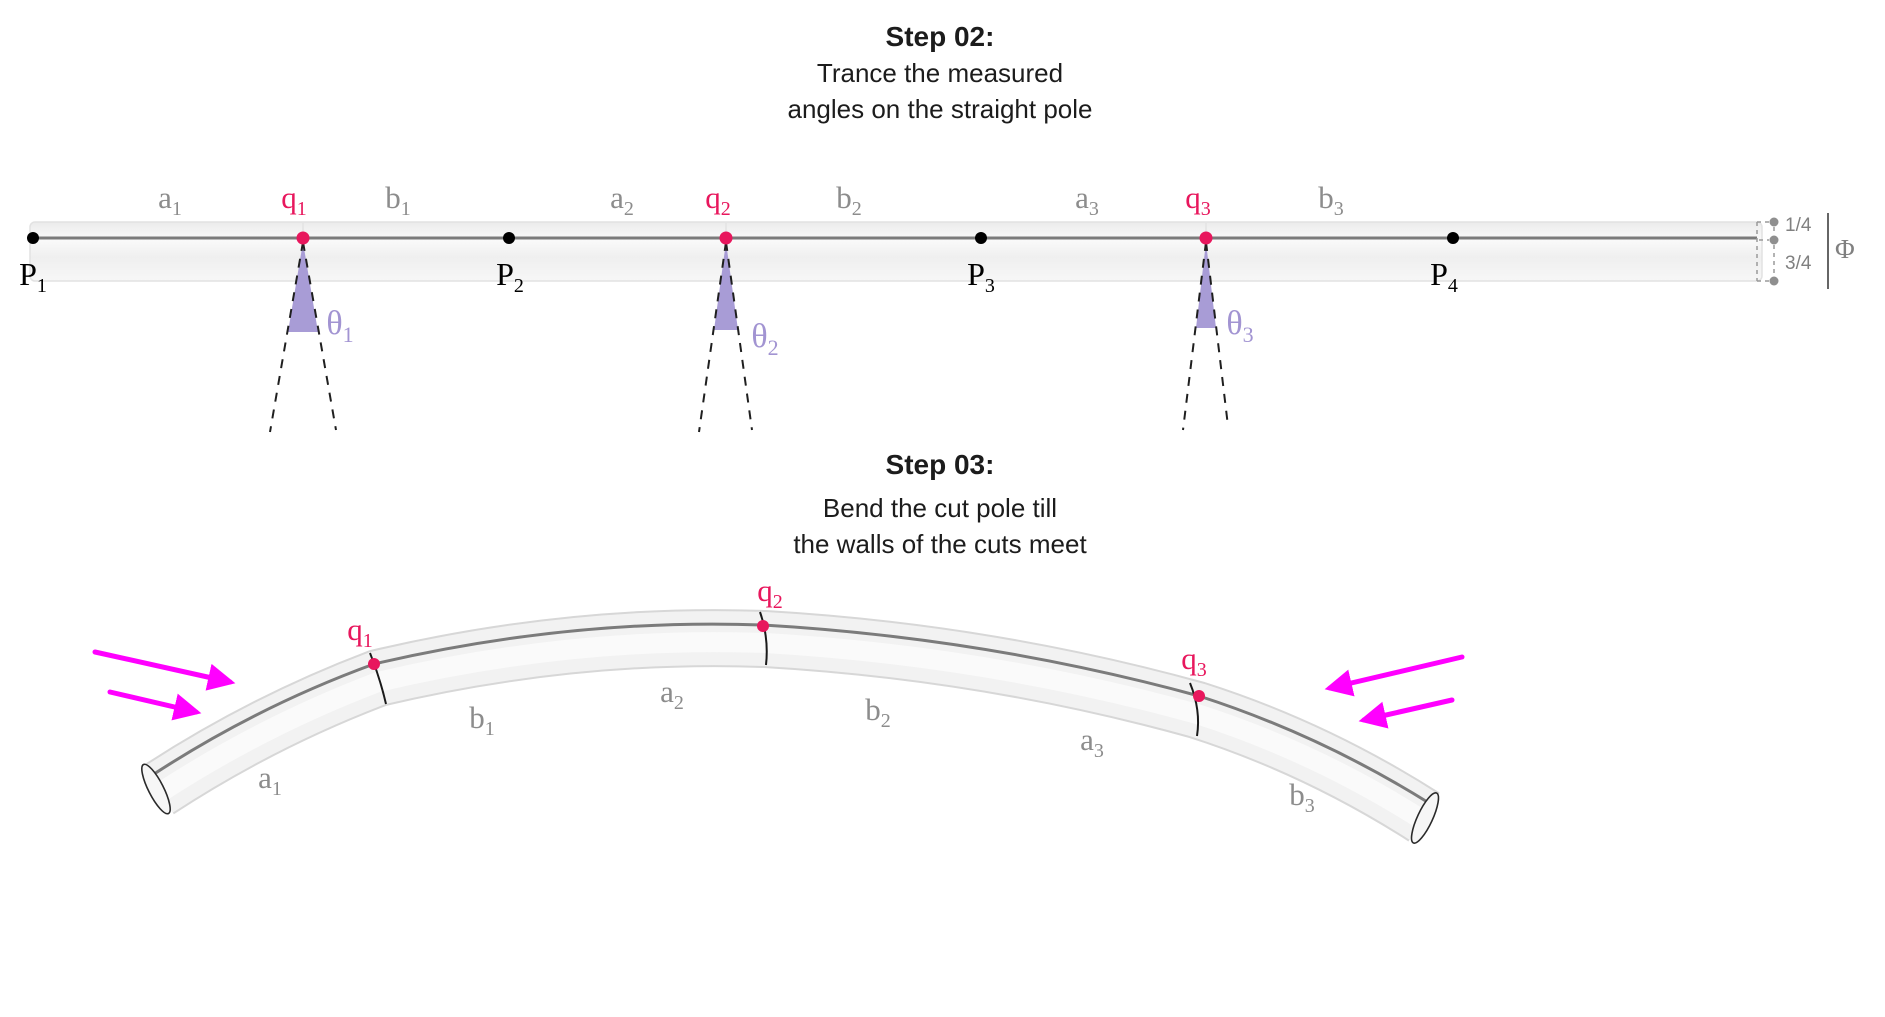 The image size is (1885, 1017). I want to click on cut-mark-q1, so click(378, 678).